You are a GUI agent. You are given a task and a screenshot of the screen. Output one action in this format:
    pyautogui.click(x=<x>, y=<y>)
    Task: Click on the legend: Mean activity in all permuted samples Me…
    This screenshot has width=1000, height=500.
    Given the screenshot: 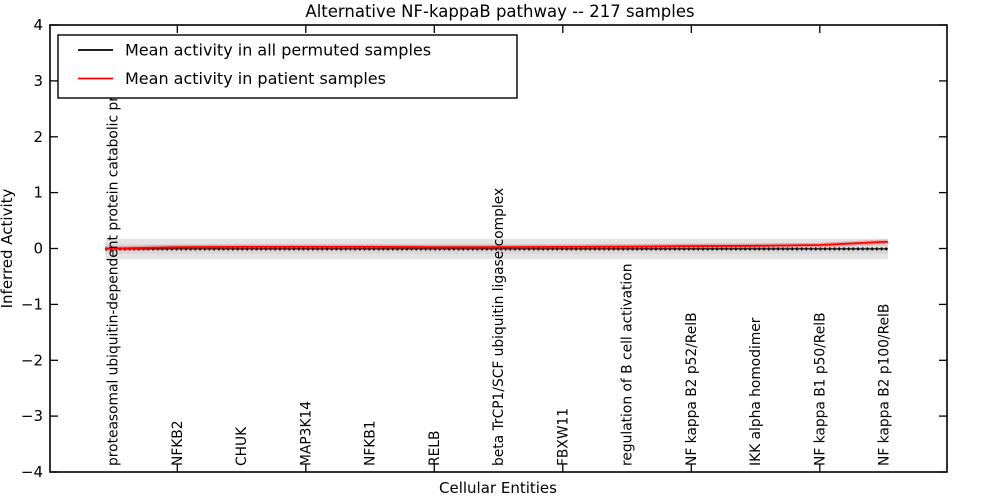 What is the action you would take?
    pyautogui.click(x=287, y=66)
    